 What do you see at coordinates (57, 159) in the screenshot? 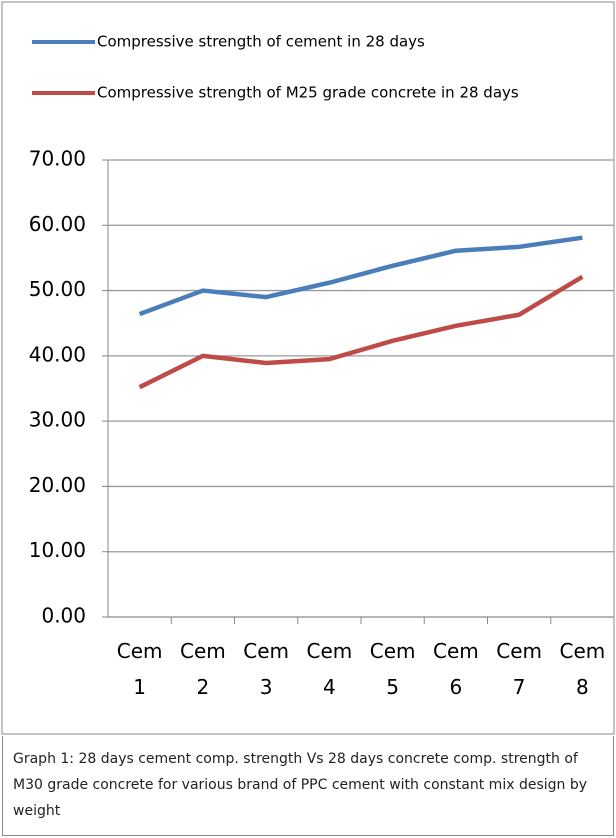
I see `y-tick-label: 70.00` at bounding box center [57, 159].